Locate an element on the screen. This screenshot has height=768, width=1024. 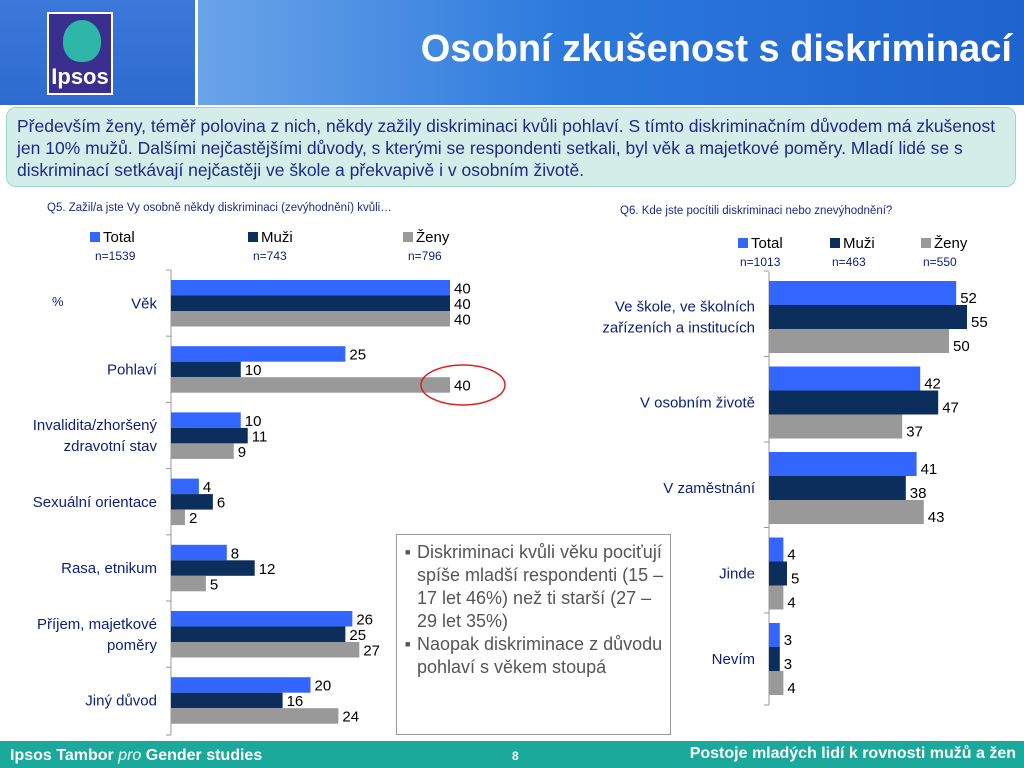
ipsos-logo: Ipsos is located at coordinates (80, 53).